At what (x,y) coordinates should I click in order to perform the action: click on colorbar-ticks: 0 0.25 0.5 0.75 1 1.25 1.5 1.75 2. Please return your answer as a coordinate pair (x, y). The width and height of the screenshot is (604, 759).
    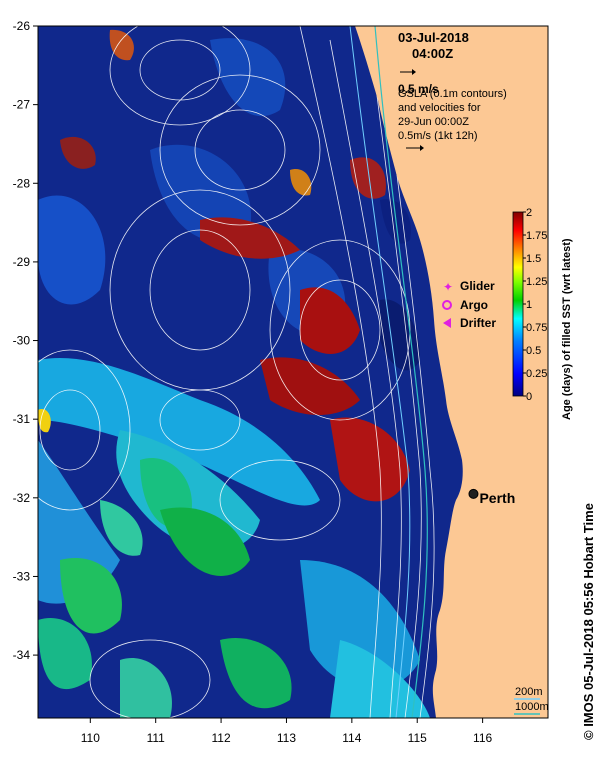
    Looking at the image, I should click on (535, 305).